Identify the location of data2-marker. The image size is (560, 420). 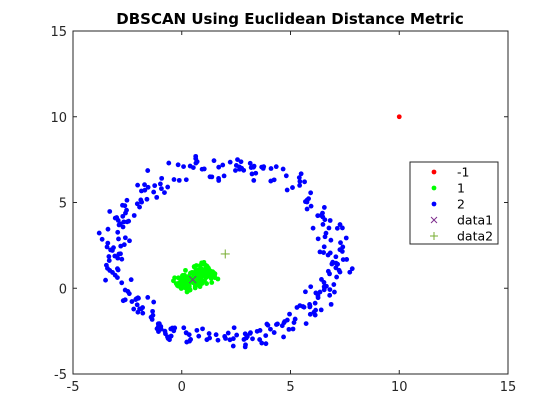
(225, 254).